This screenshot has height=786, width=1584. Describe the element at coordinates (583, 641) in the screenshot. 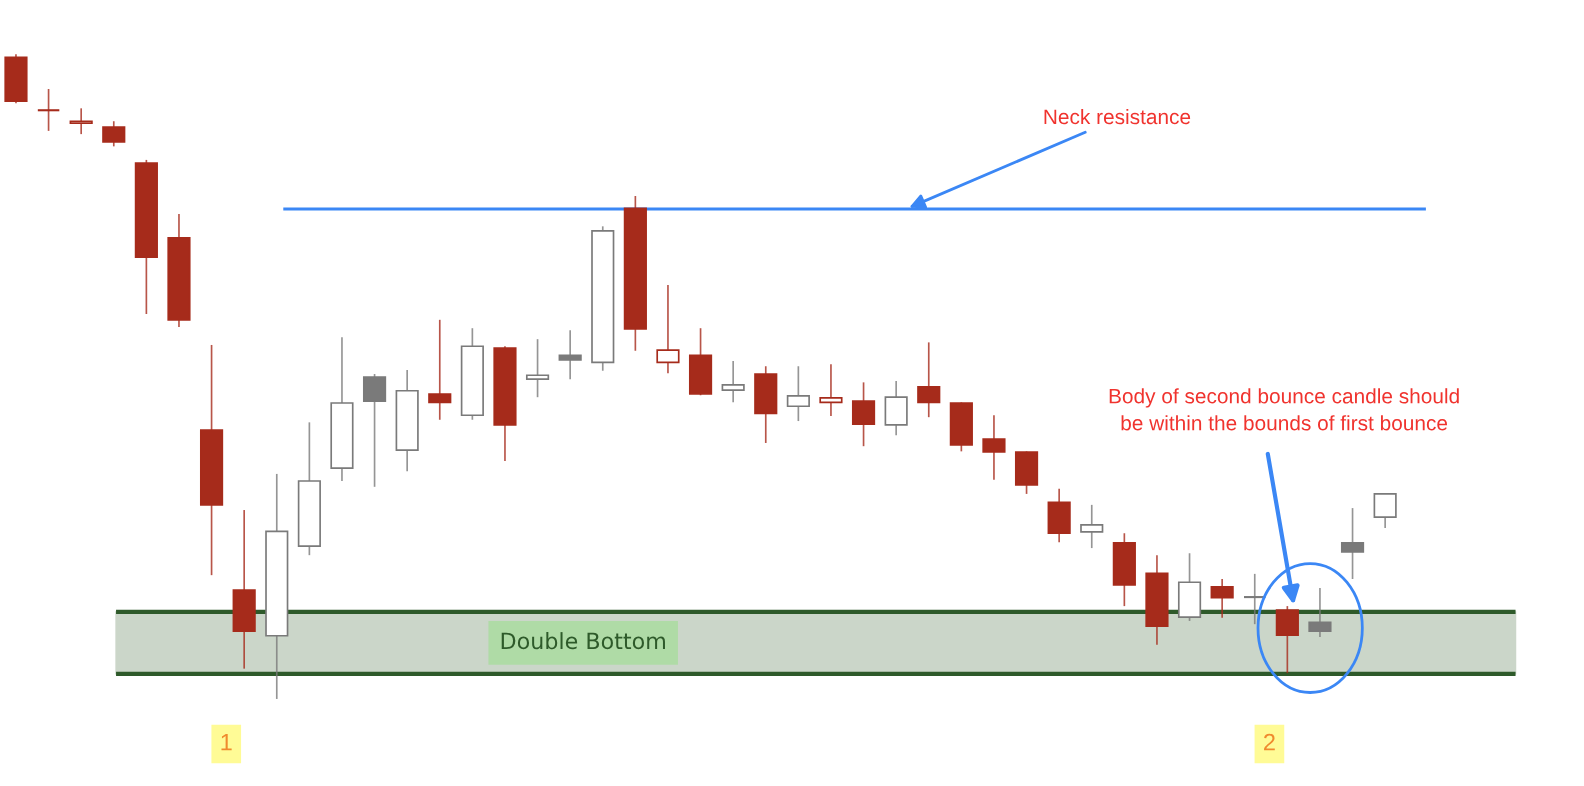

I see `band-label: Double Bottom` at that location.